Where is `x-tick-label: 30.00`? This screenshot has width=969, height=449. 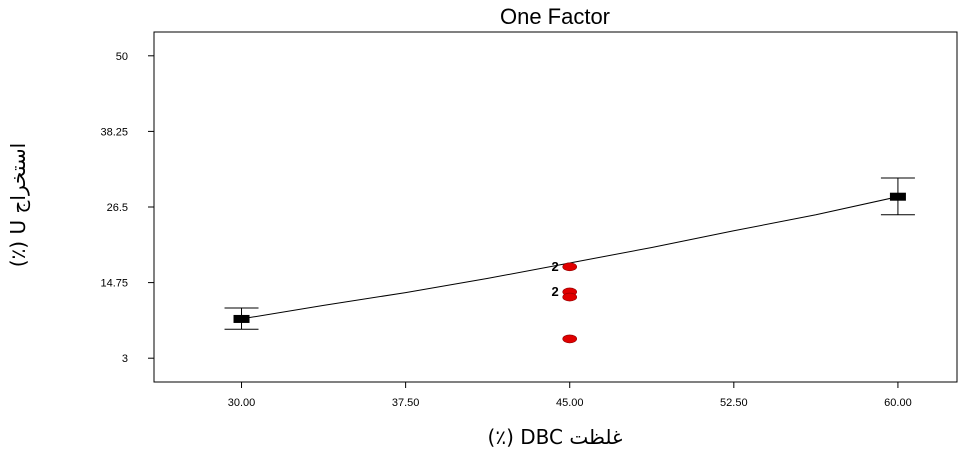 x-tick-label: 30.00 is located at coordinates (242, 403).